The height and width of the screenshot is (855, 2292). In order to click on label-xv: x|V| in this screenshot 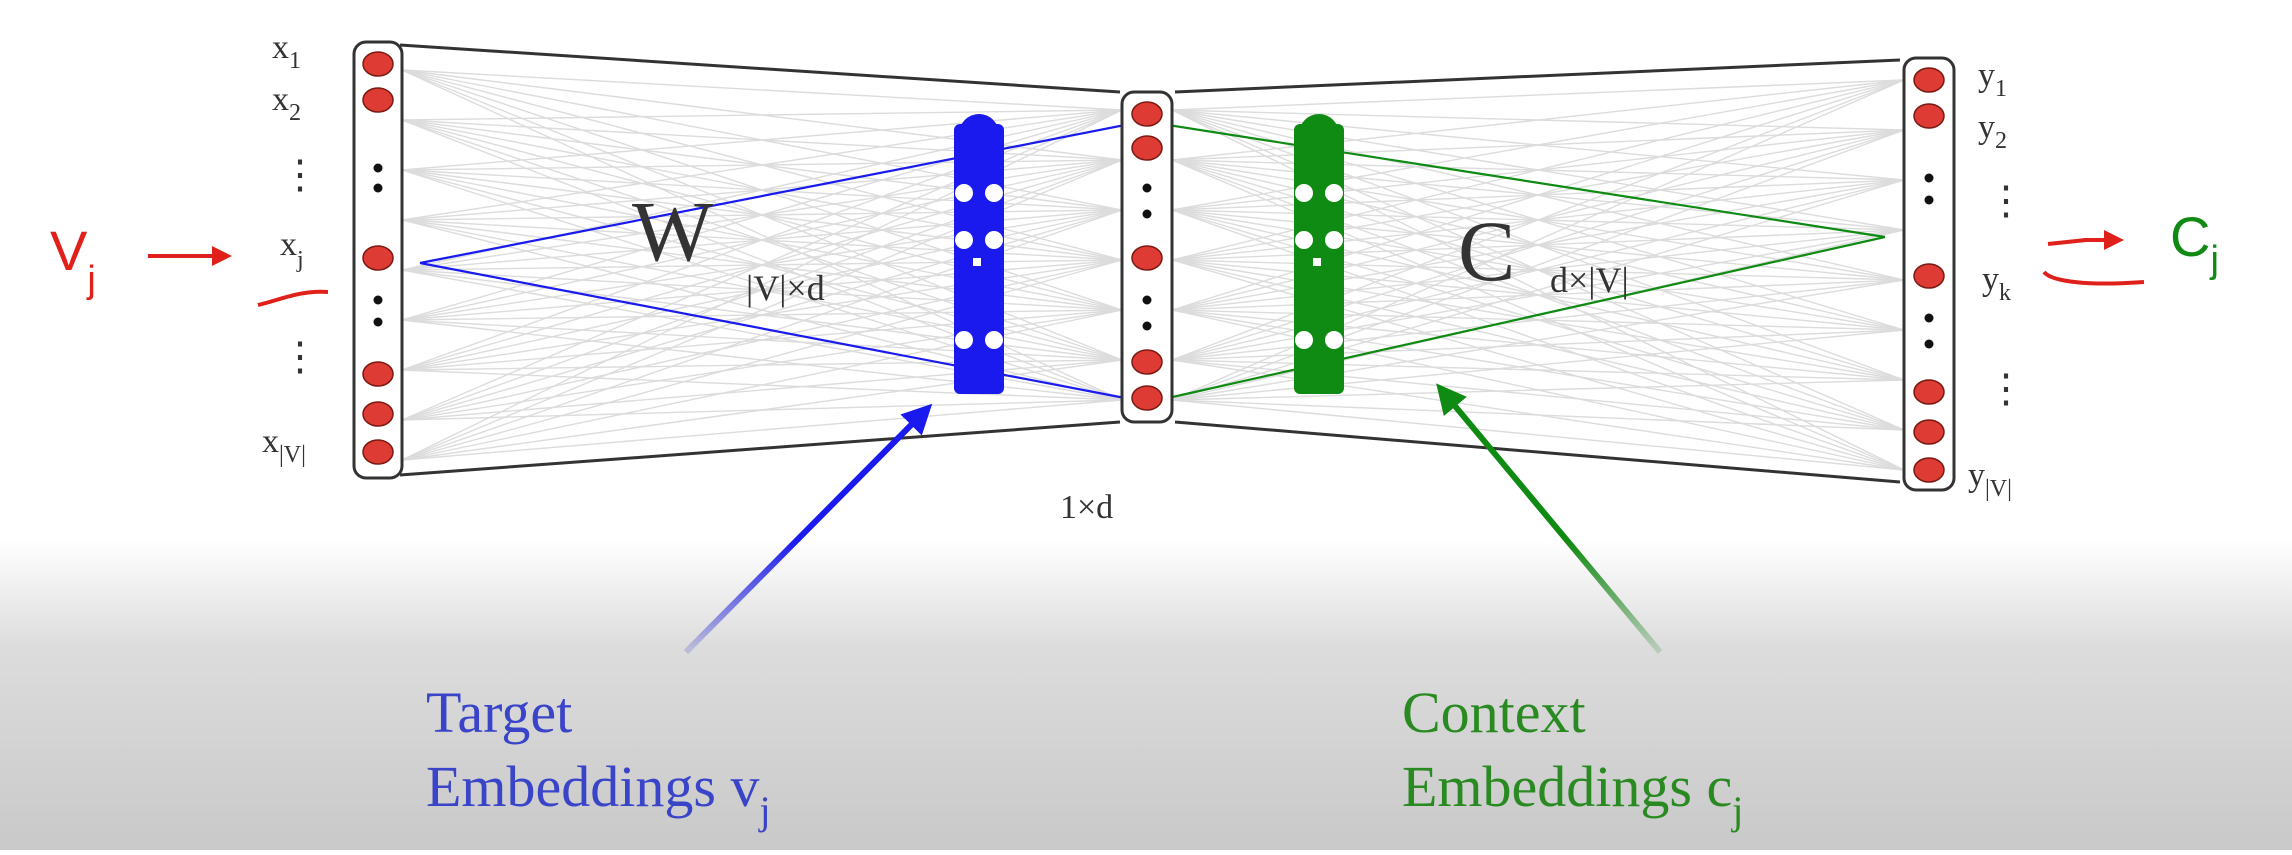, I will do `click(284, 445)`.